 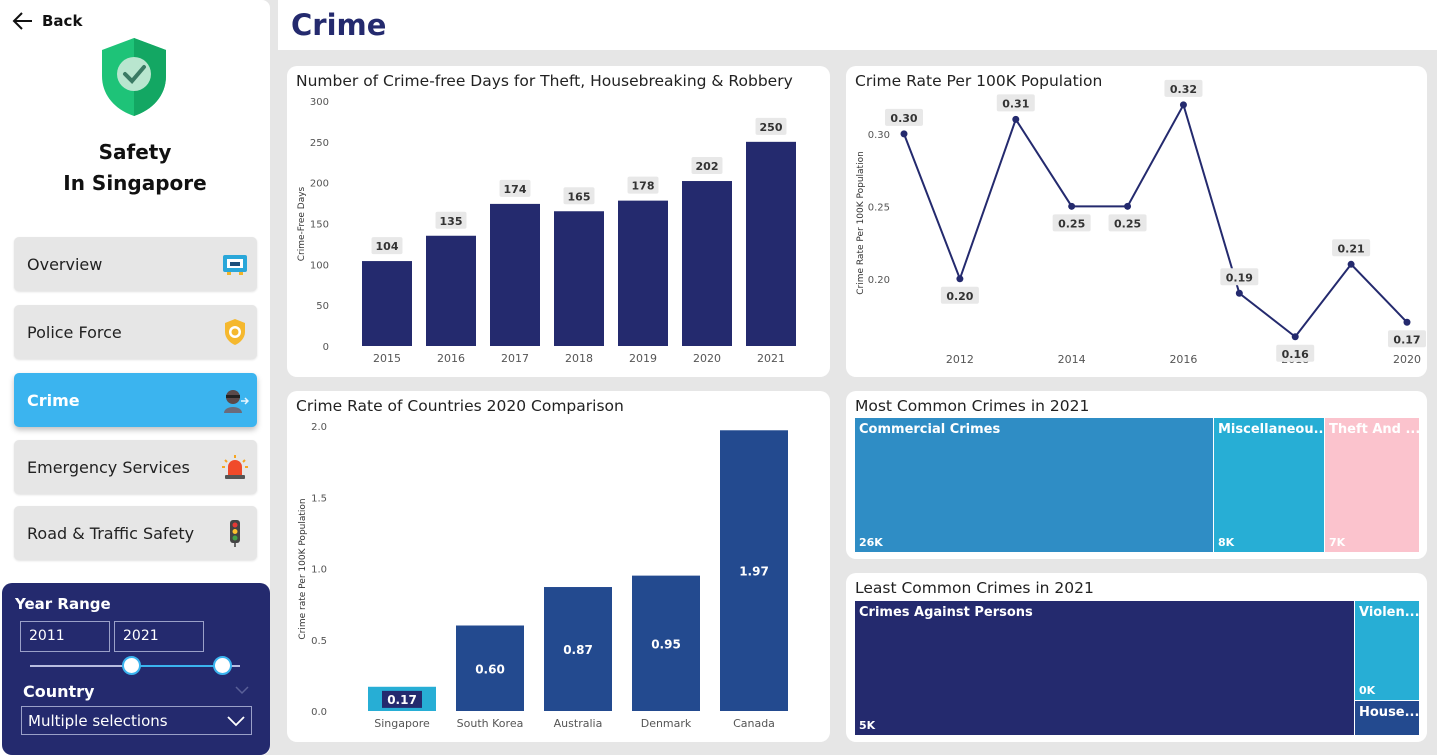 What do you see at coordinates (135, 152) in the screenshot?
I see `app-title-line1: Safety` at bounding box center [135, 152].